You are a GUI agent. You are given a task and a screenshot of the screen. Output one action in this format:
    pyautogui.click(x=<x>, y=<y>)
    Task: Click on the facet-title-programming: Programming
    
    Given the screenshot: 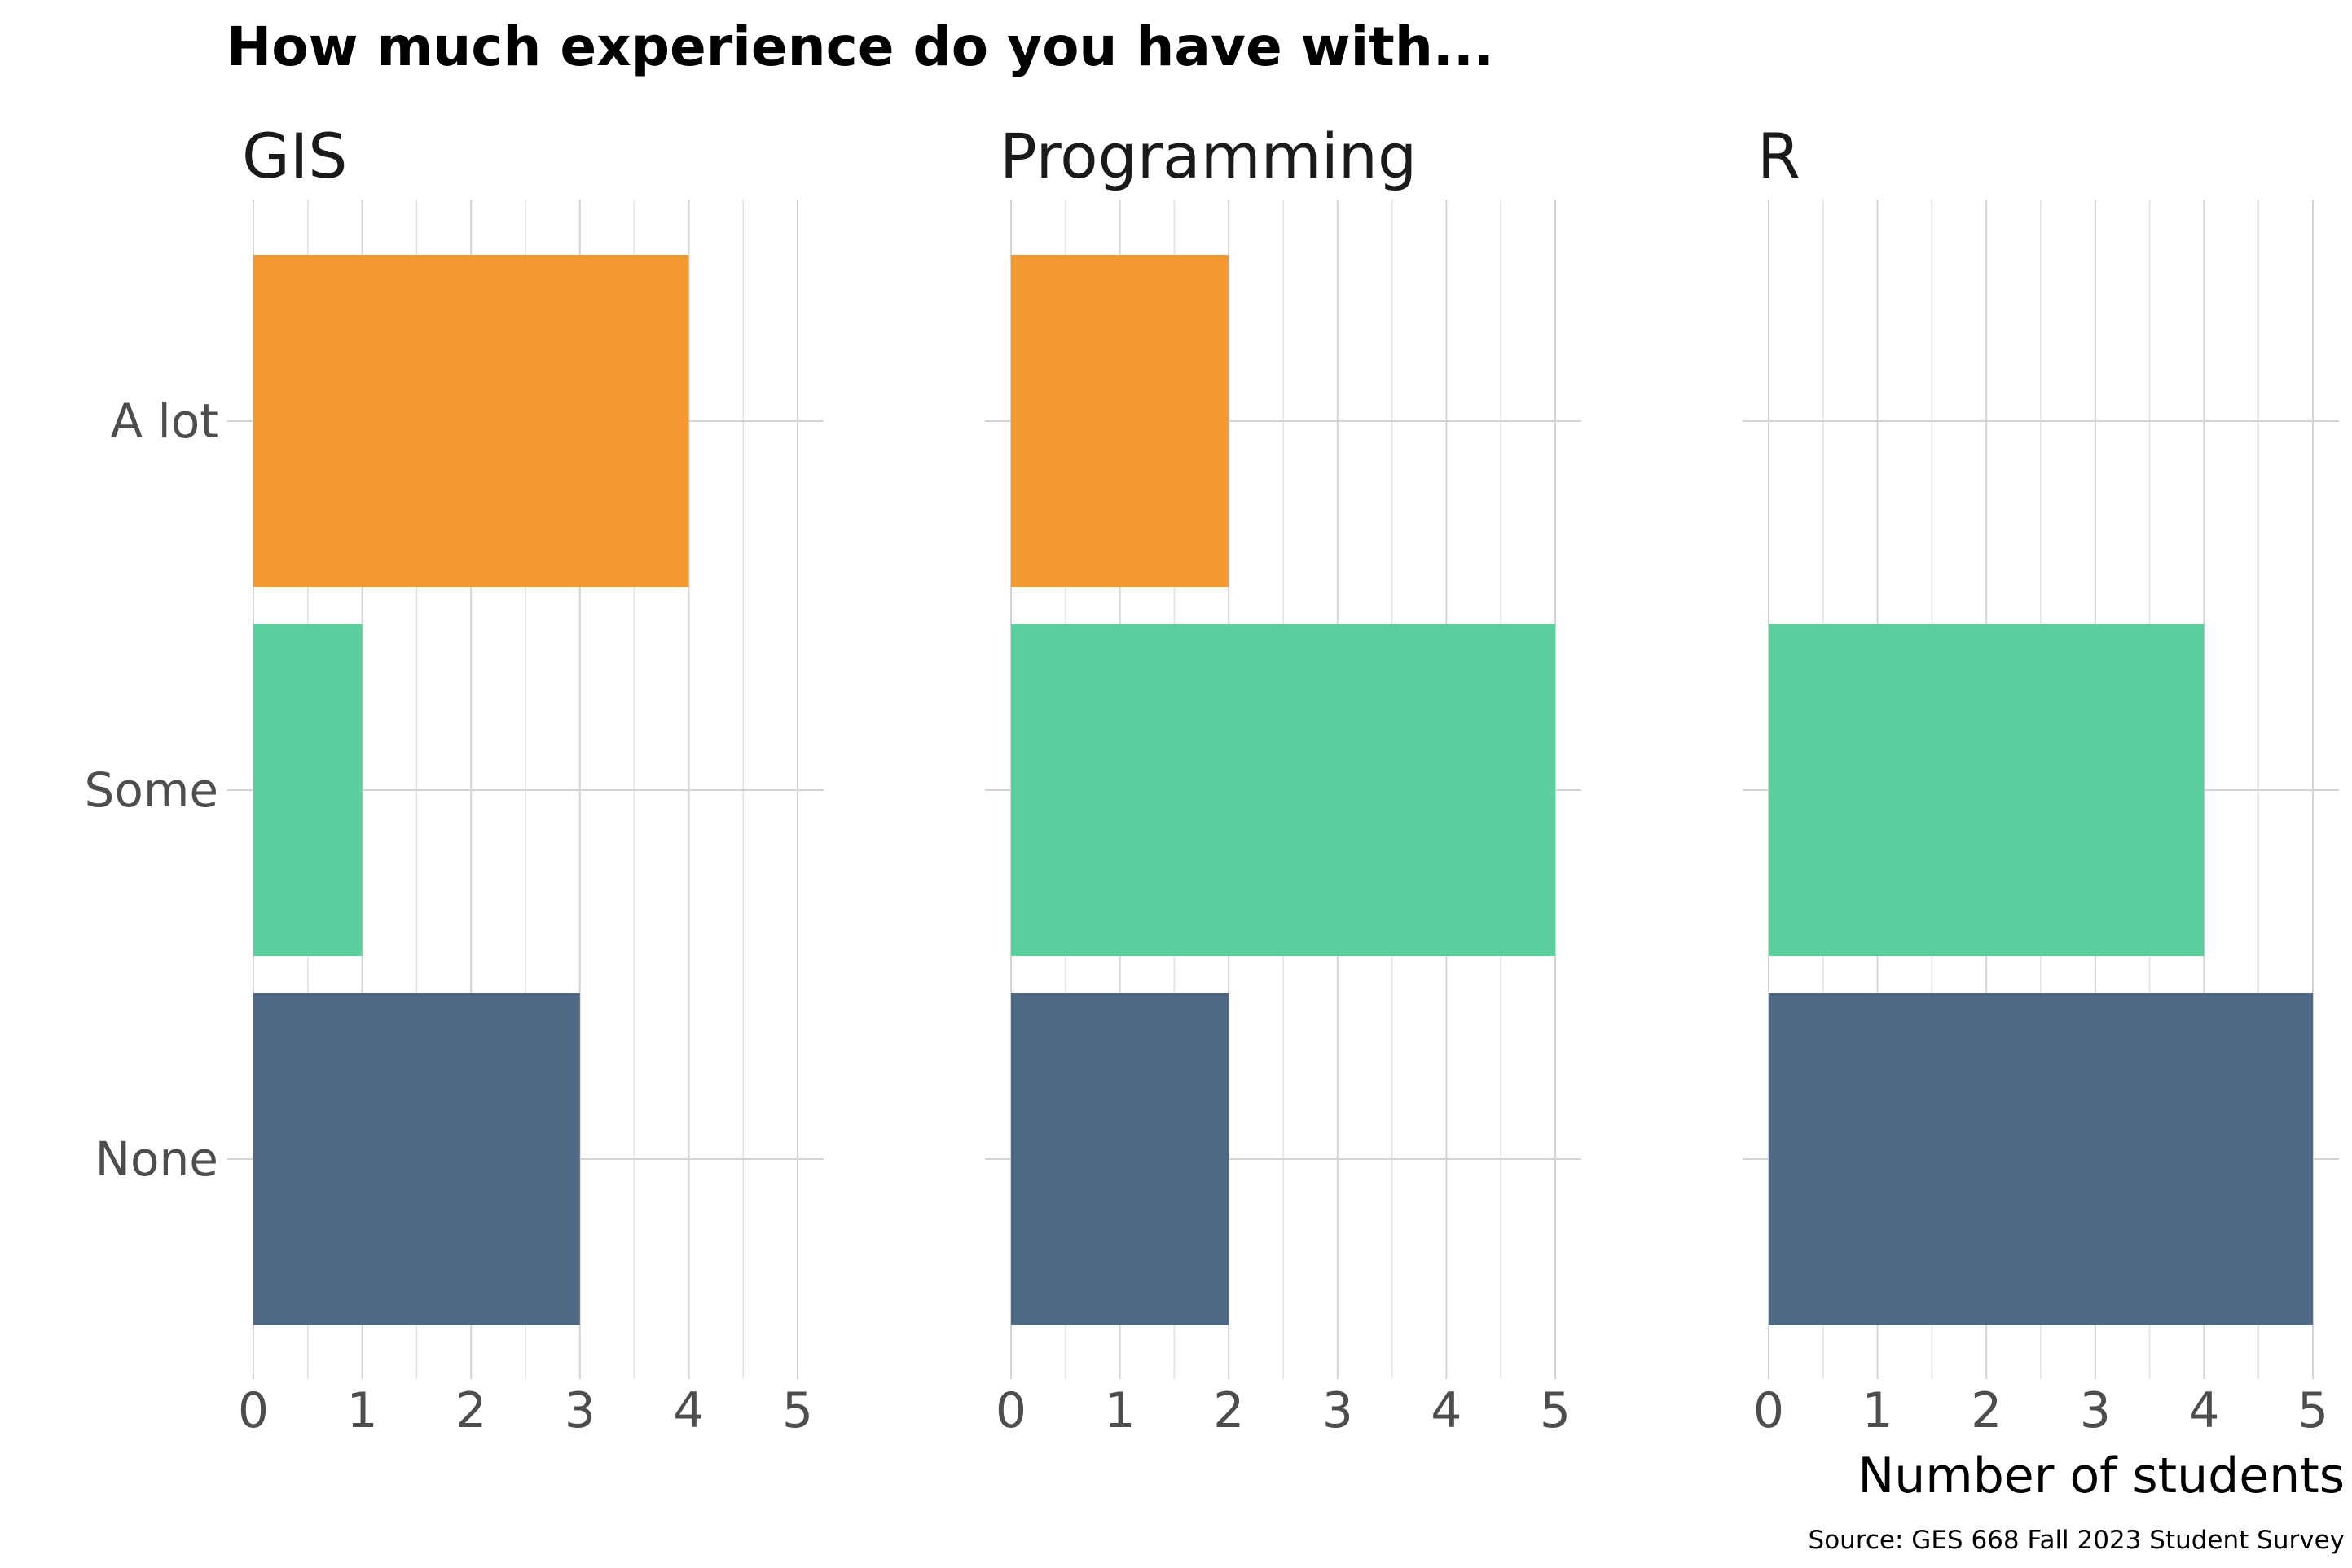 What is the action you would take?
    pyautogui.click(x=1208, y=156)
    